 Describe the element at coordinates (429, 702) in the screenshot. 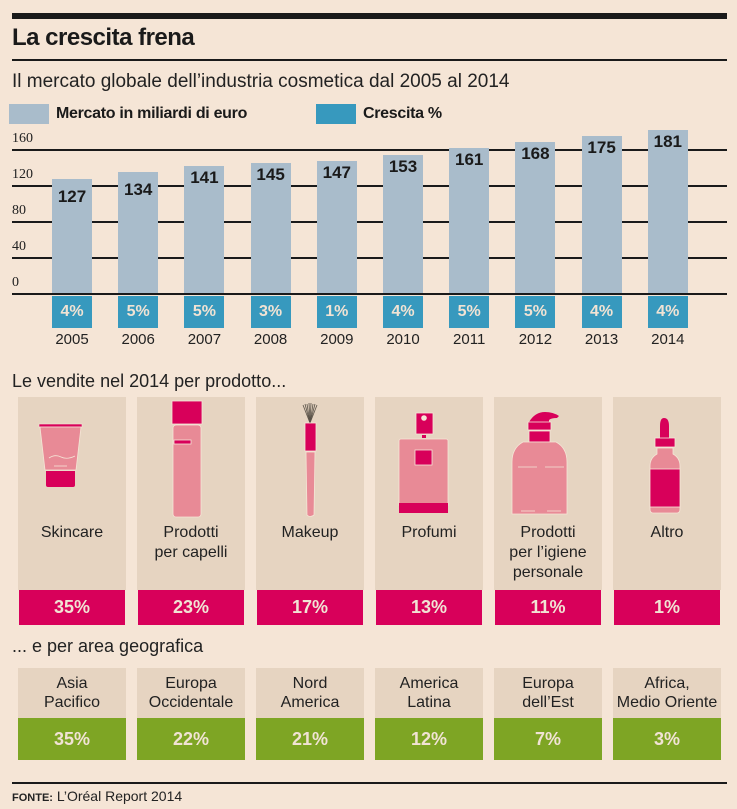

I see `region-label-line: Latina` at that location.